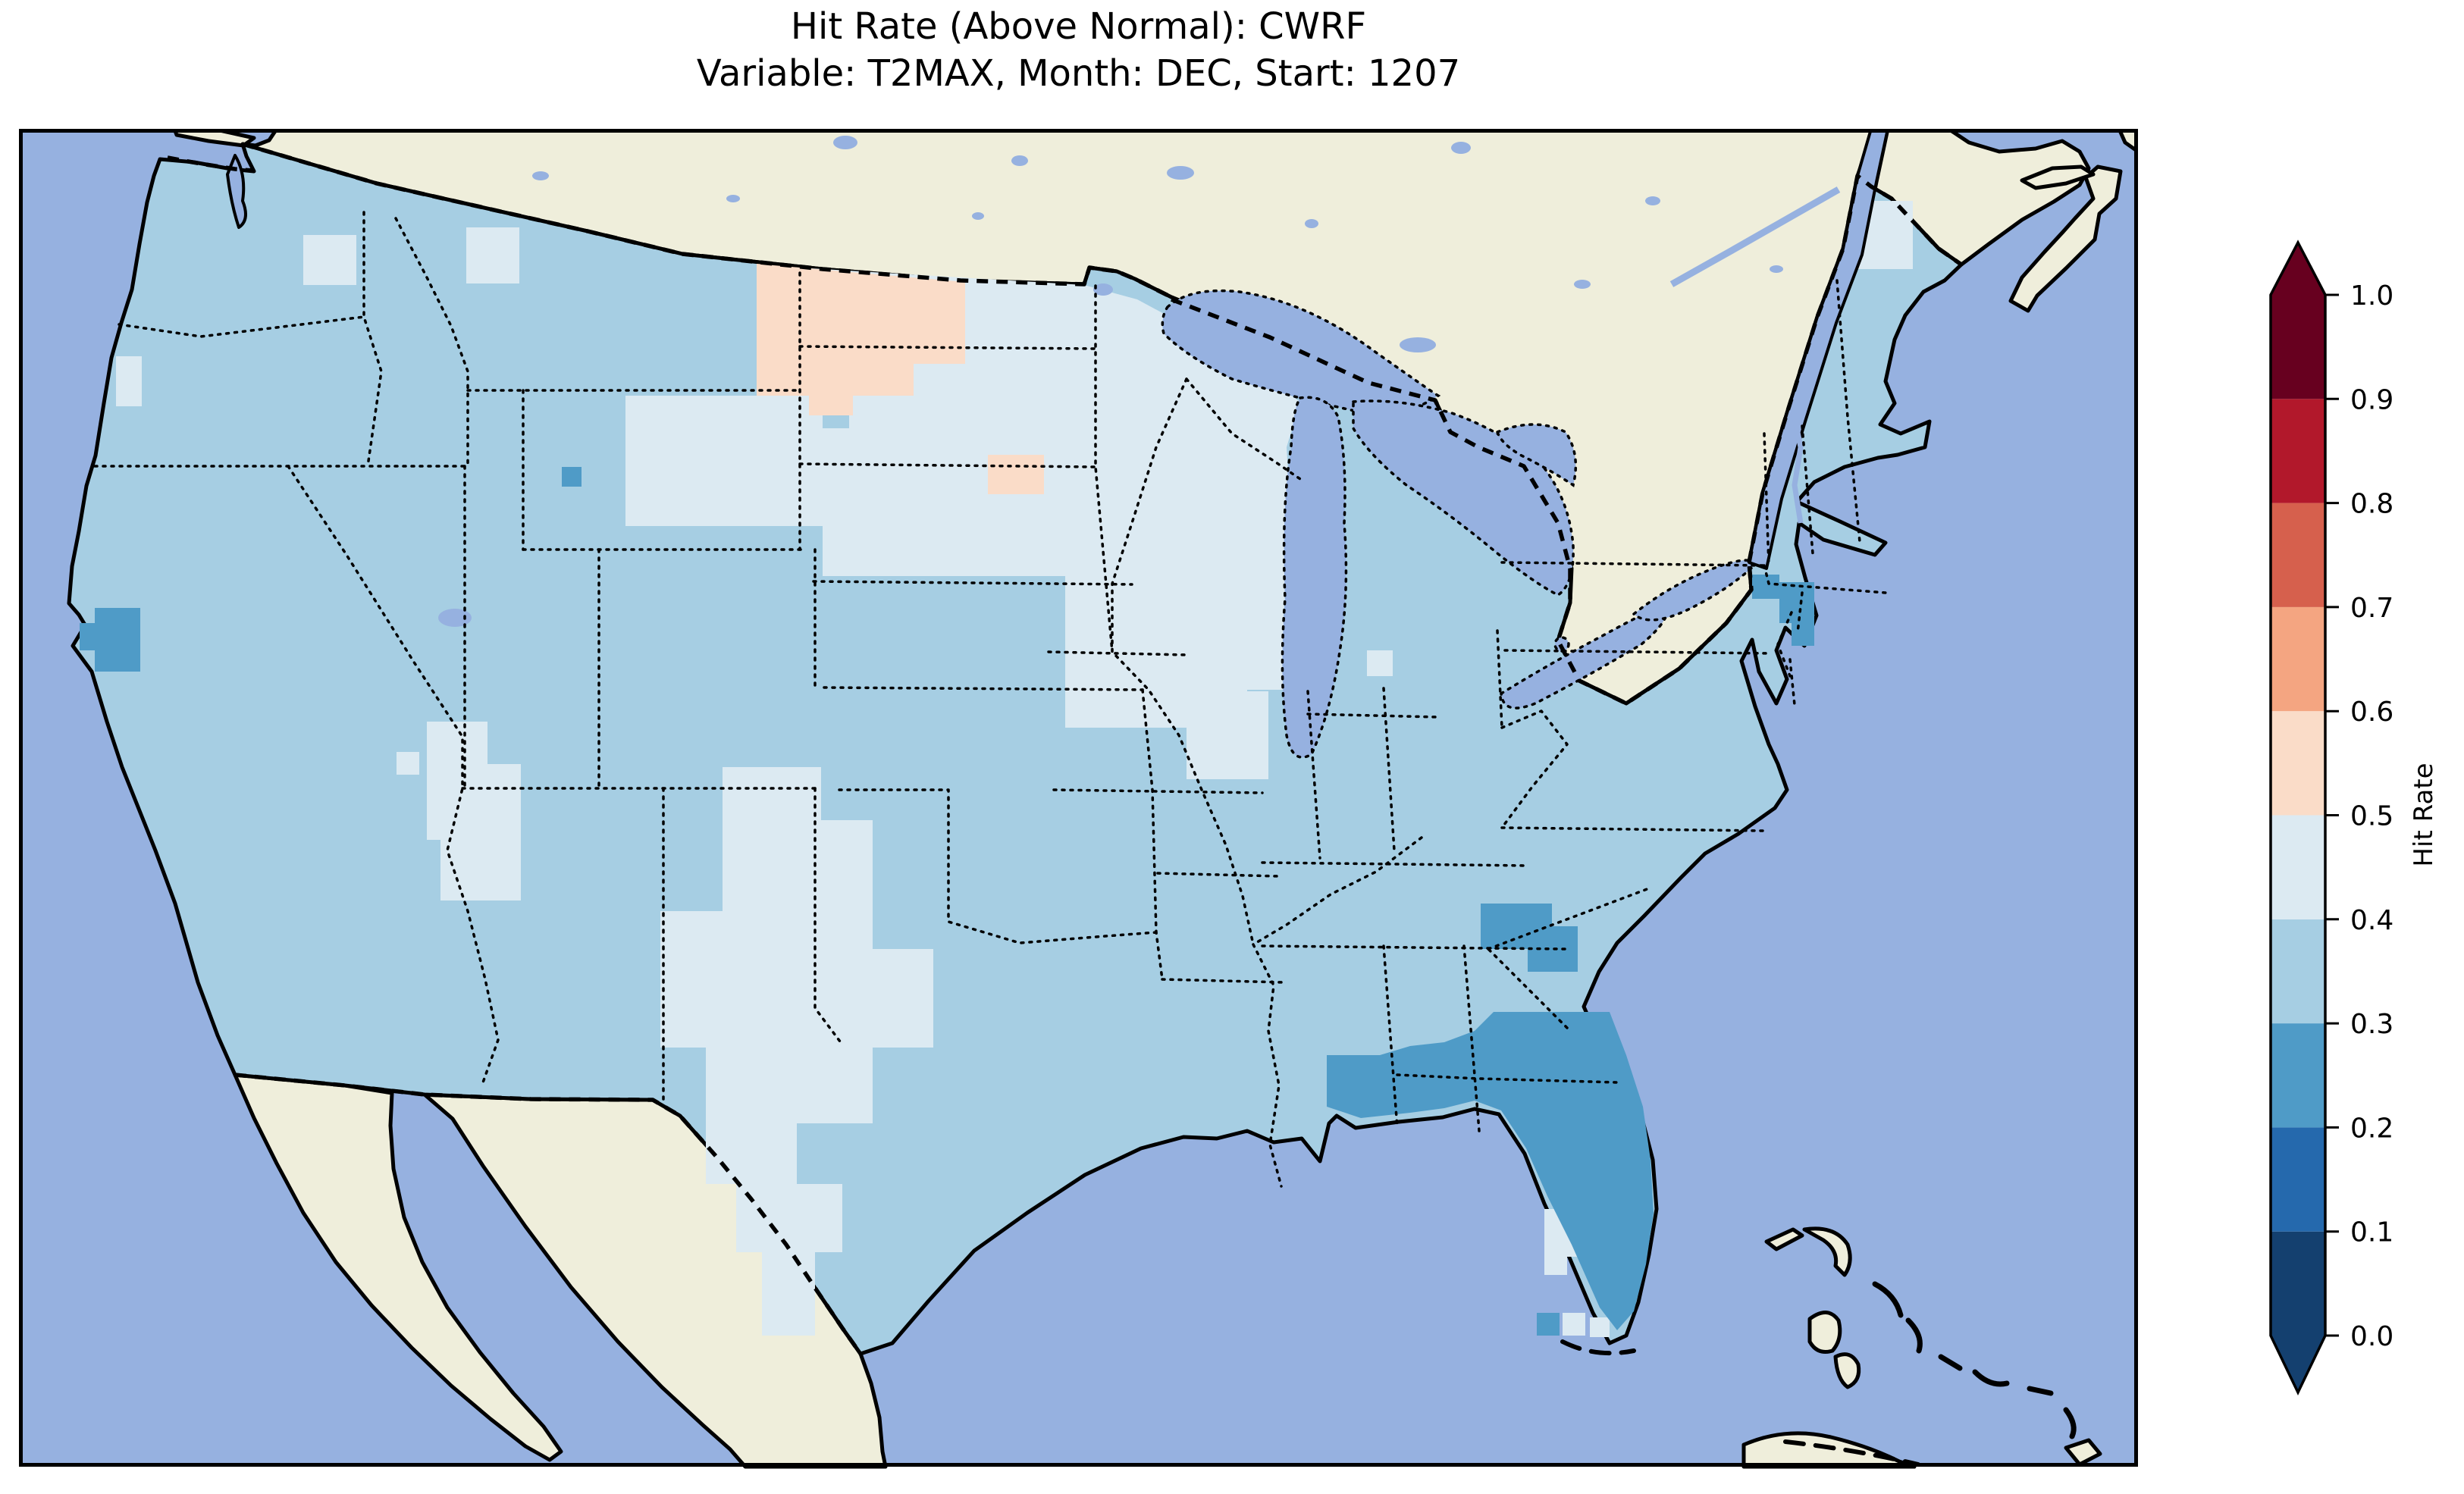 The image size is (2464, 1494). What do you see at coordinates (724, 461) in the screenshot?
I see `cells-wyoming-nebraska` at bounding box center [724, 461].